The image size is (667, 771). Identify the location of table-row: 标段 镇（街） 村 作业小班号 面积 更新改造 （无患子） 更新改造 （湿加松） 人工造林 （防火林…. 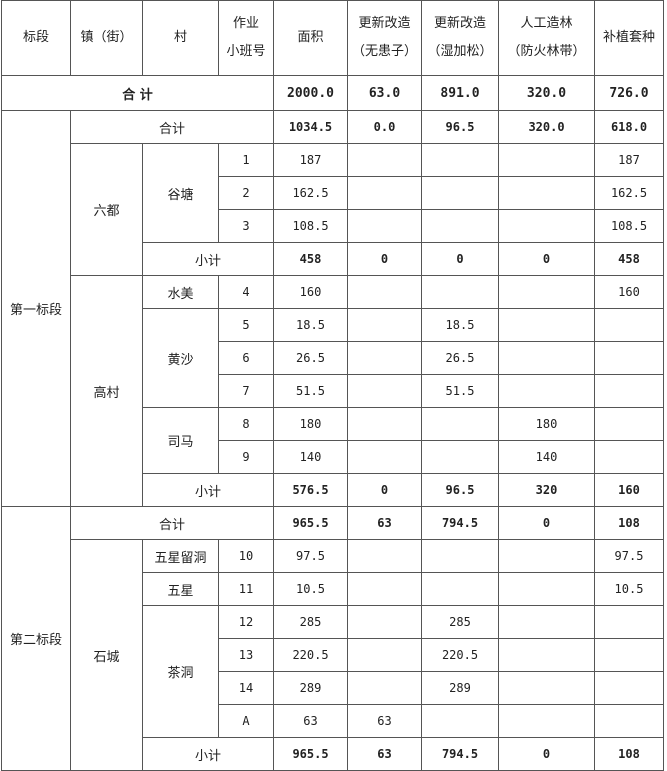
(332, 38).